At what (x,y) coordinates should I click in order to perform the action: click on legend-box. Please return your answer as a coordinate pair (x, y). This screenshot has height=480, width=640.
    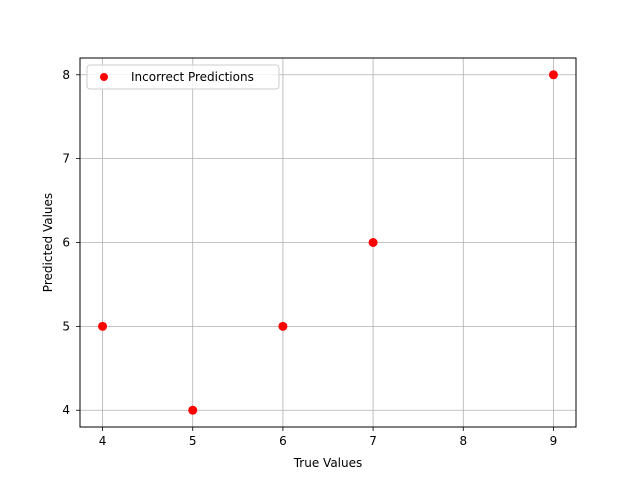
    Looking at the image, I should click on (183, 77).